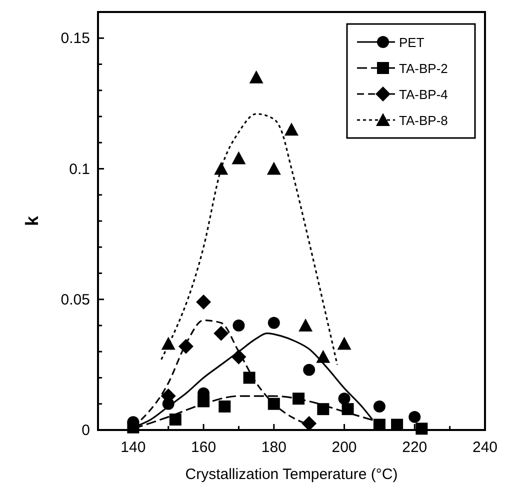  Describe the element at coordinates (32, 220) in the screenshot. I see `y-axis-title: k` at that location.